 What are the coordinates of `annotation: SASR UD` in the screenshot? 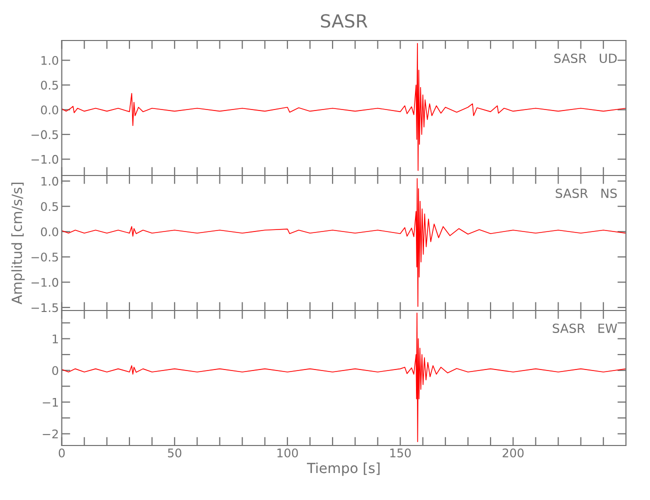 It's located at (585, 59).